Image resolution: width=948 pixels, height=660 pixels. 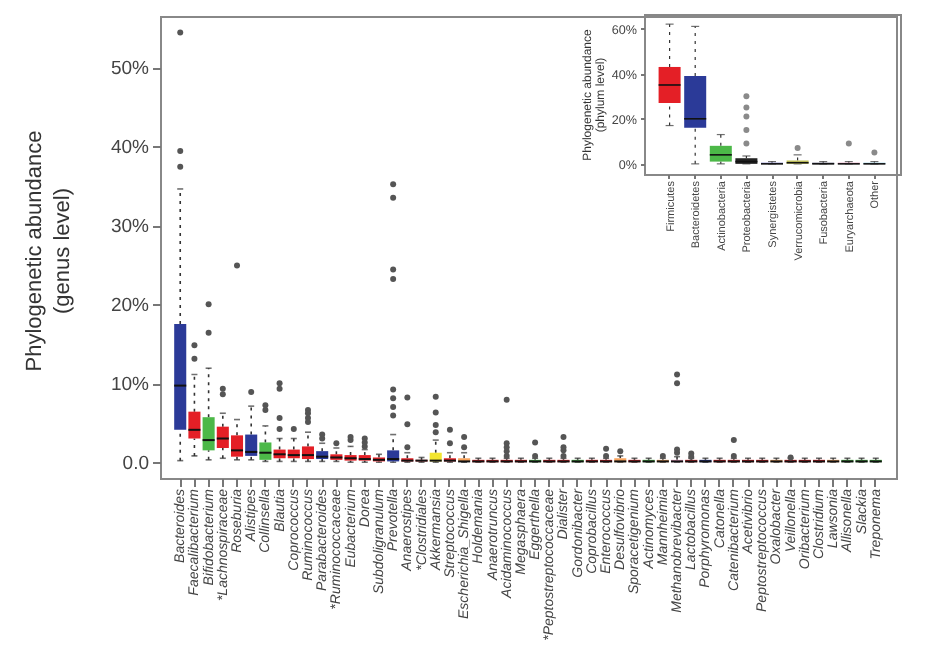 I want to click on y-tick-label: 20%, so click(x=130, y=306).